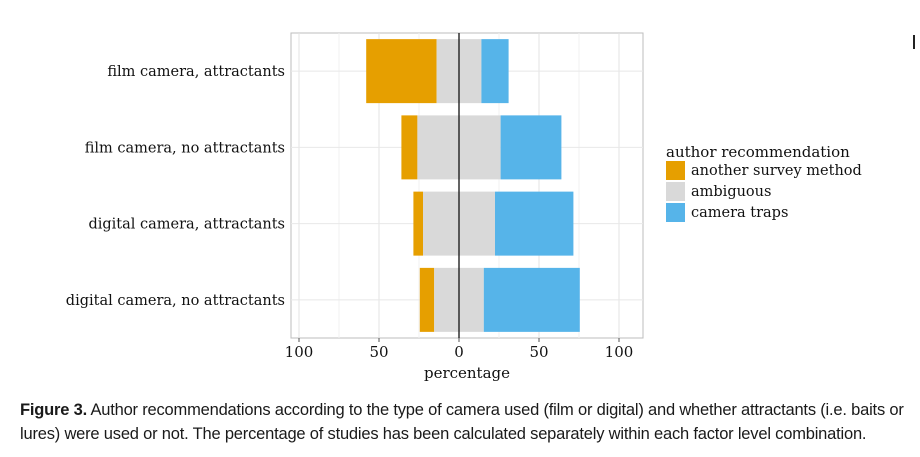  What do you see at coordinates (185, 148) in the screenshot?
I see `category-label: film camera, no attractants` at bounding box center [185, 148].